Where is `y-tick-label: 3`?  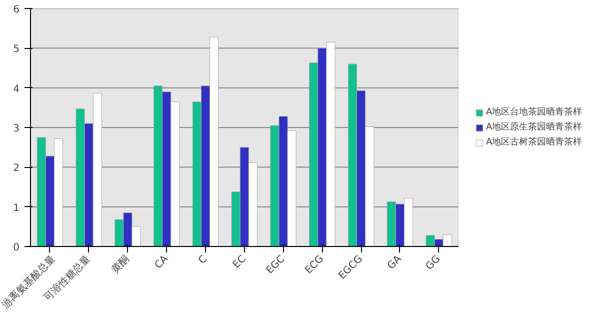 y-tick-label: 3 is located at coordinates (16, 129).